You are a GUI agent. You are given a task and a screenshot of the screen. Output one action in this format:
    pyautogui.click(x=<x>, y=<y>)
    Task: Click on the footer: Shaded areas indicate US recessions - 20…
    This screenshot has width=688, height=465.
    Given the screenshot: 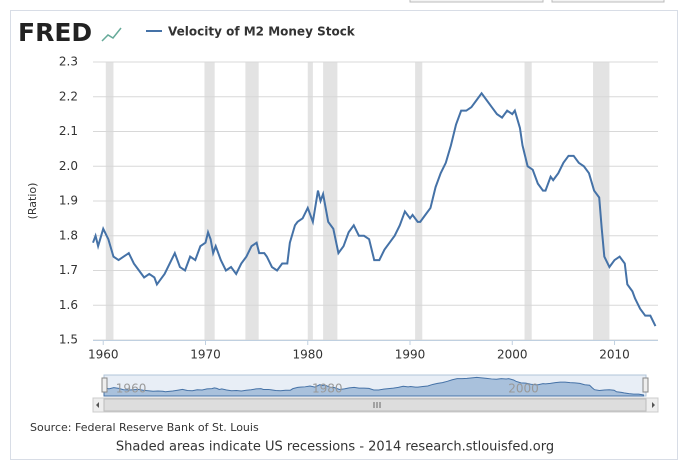 What is the action you would take?
    pyautogui.click(x=335, y=447)
    